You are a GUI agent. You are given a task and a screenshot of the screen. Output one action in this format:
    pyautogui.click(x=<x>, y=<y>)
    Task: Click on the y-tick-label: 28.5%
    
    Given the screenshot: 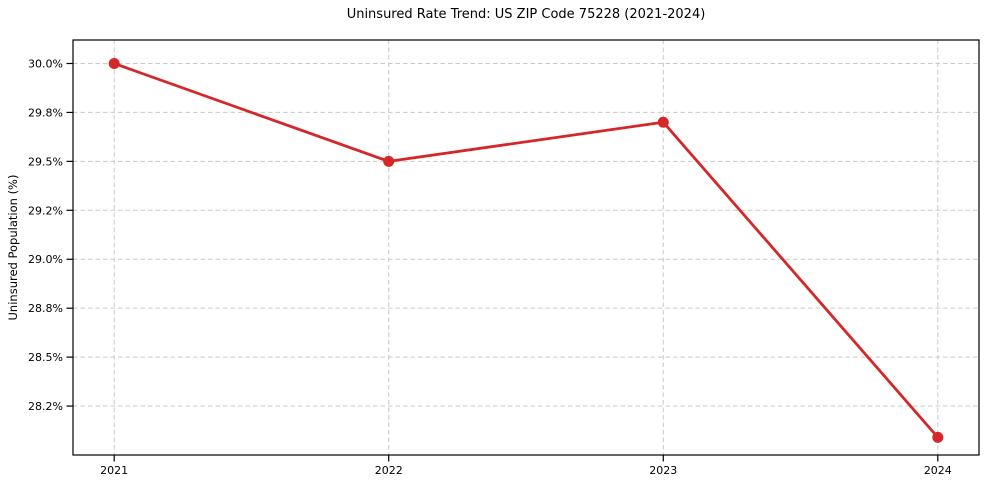 What is the action you would take?
    pyautogui.click(x=45, y=357)
    